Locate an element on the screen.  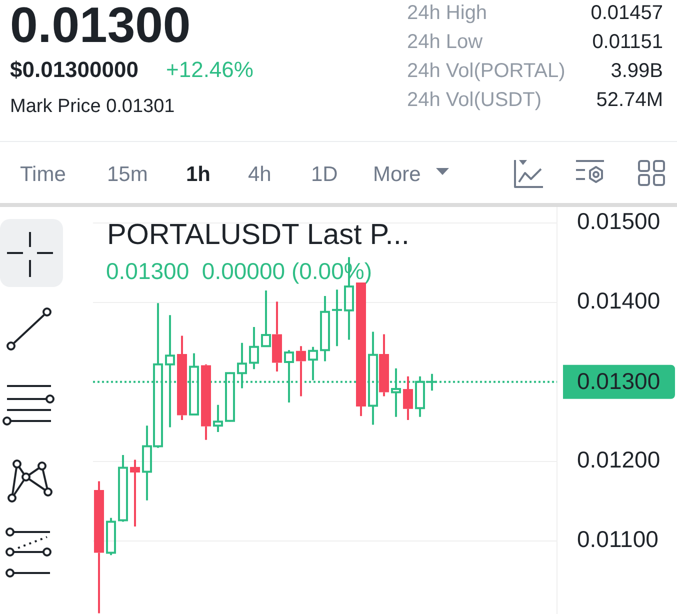
text: 0.01151 is located at coordinates (627, 42).